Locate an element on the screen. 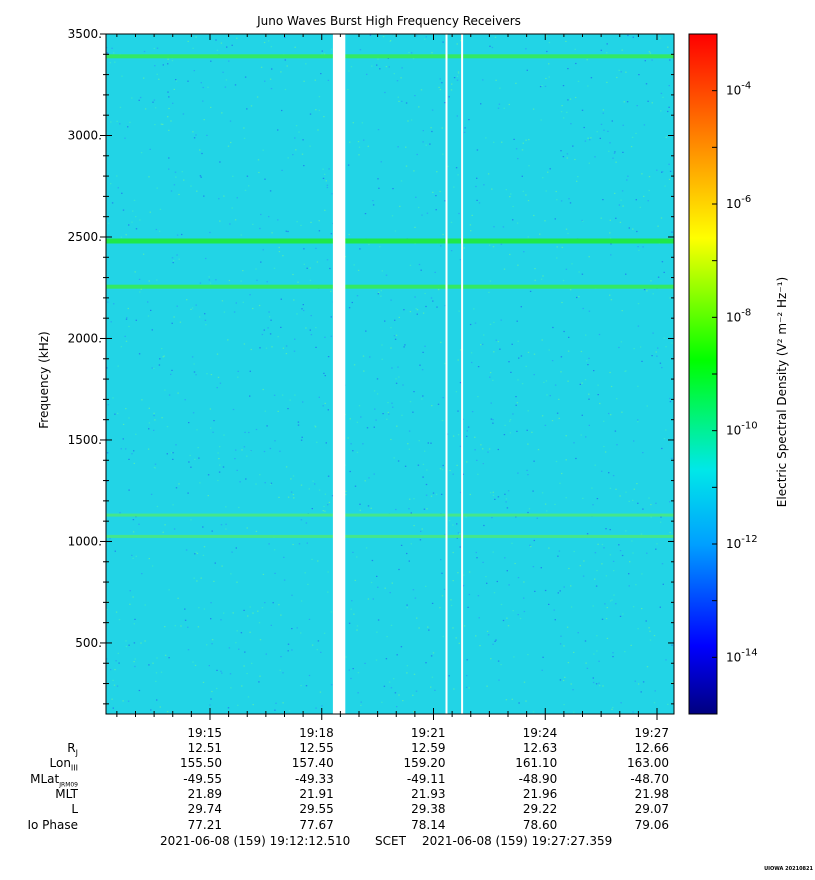  ephemeris-value: 21.91 is located at coordinates (316, 793).